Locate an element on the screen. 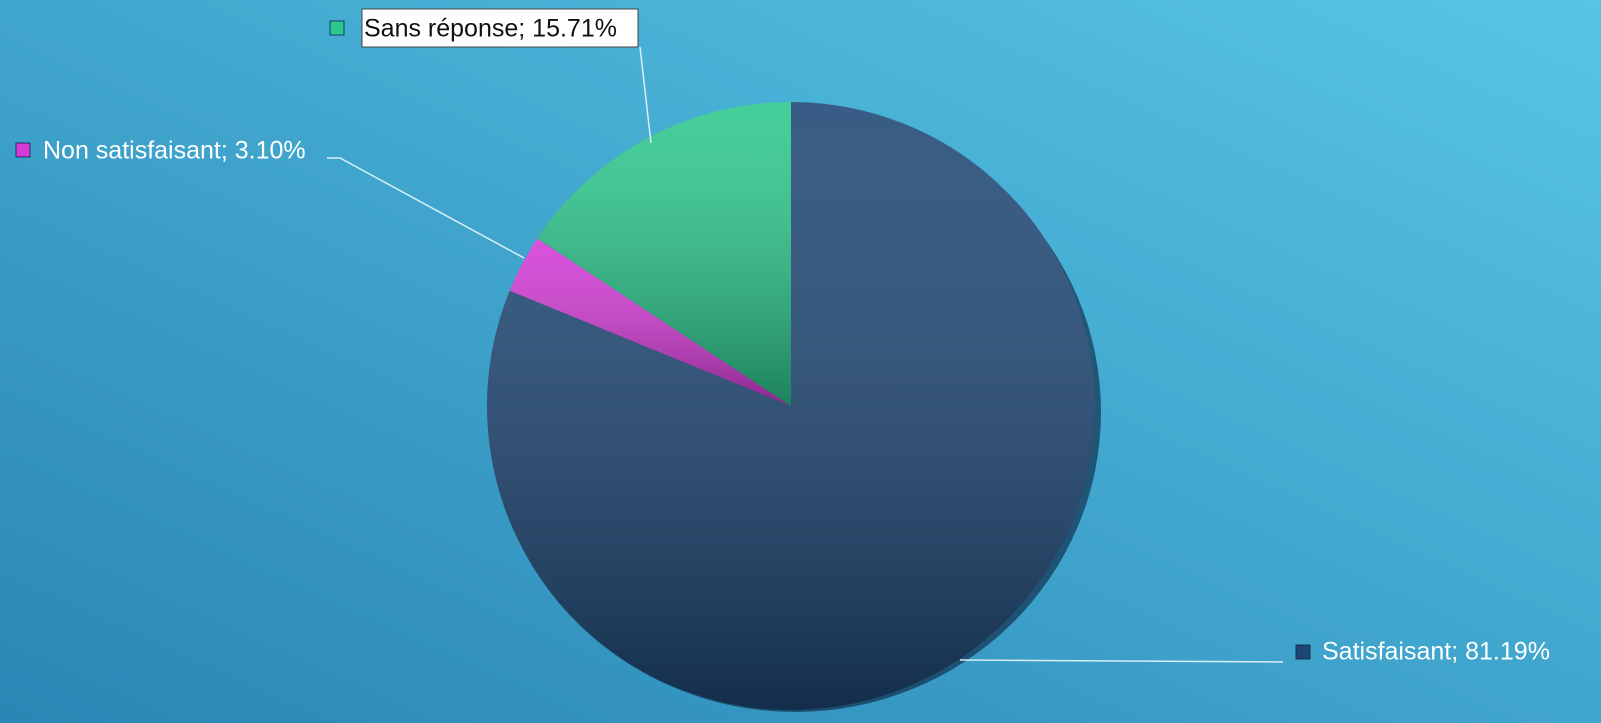  label-box is located at coordinates (500, 28).